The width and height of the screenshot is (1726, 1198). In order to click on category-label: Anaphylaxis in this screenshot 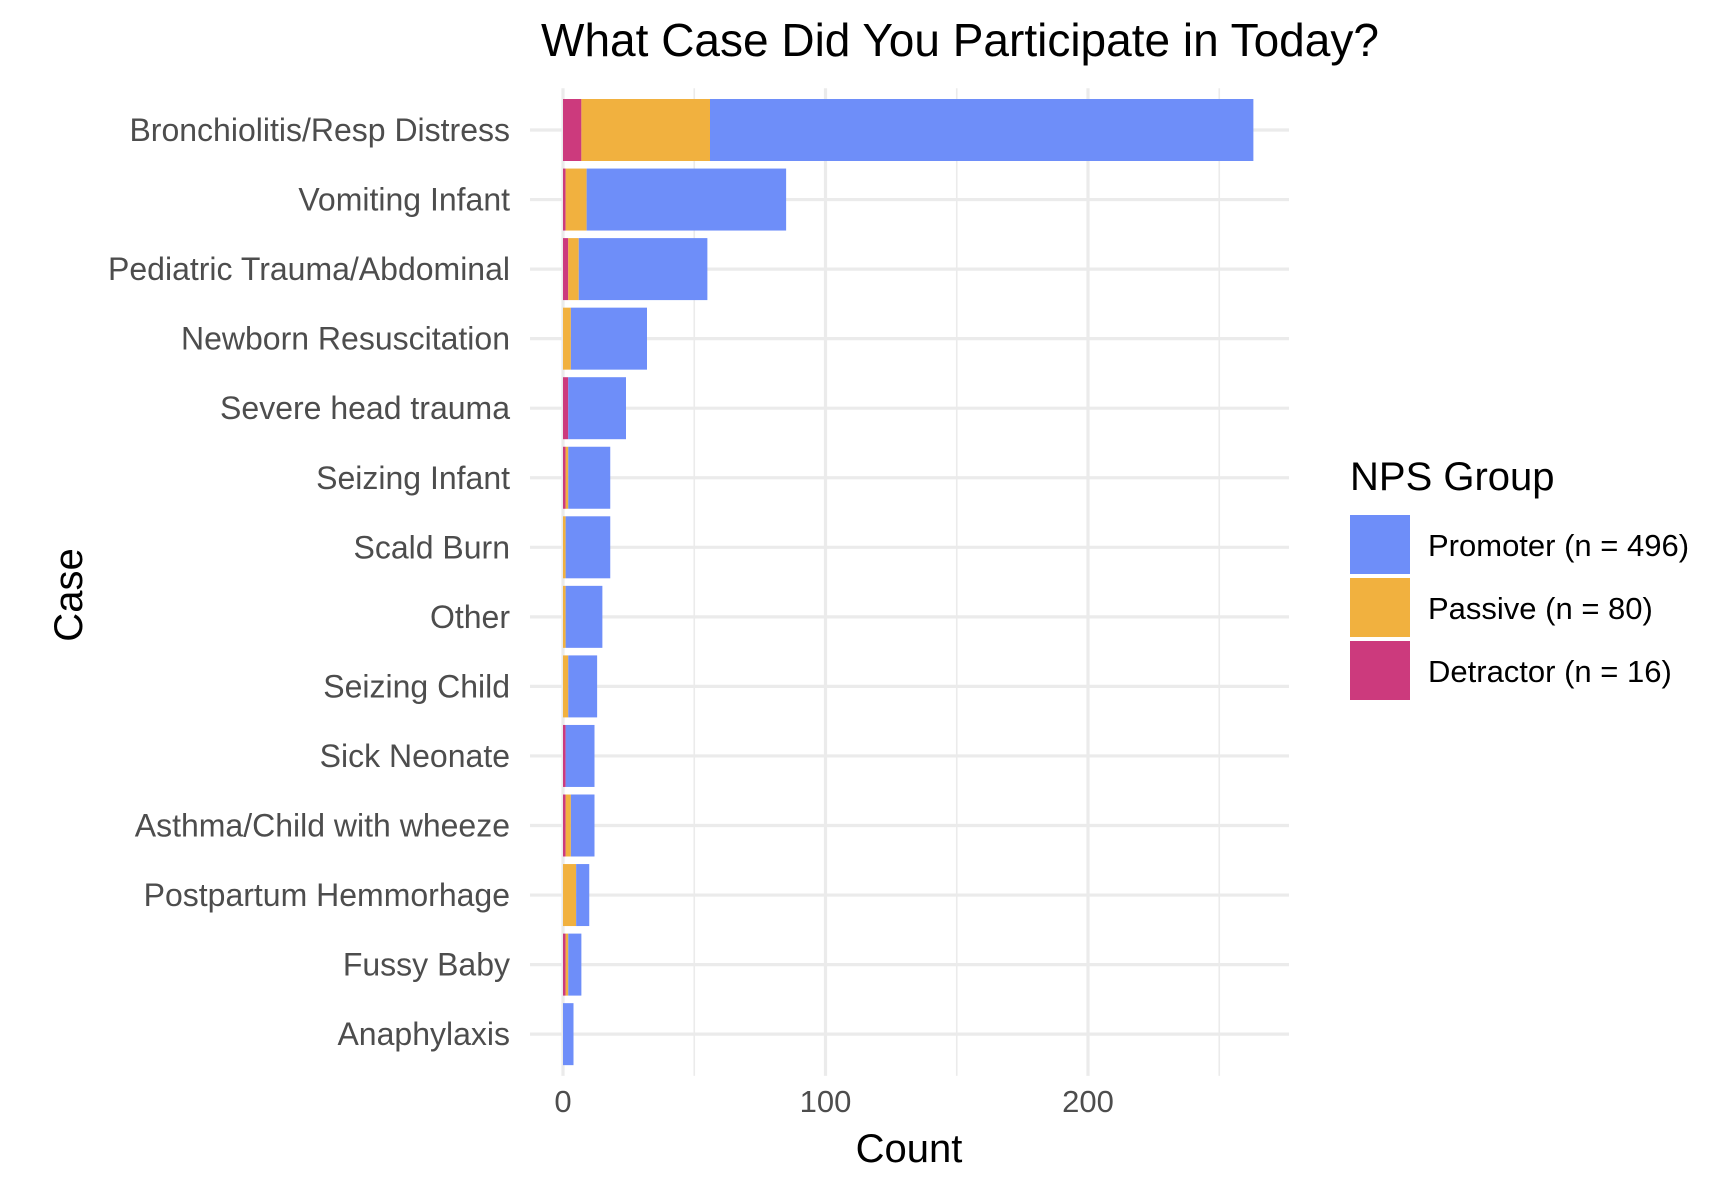, I will do `click(423, 1034)`.